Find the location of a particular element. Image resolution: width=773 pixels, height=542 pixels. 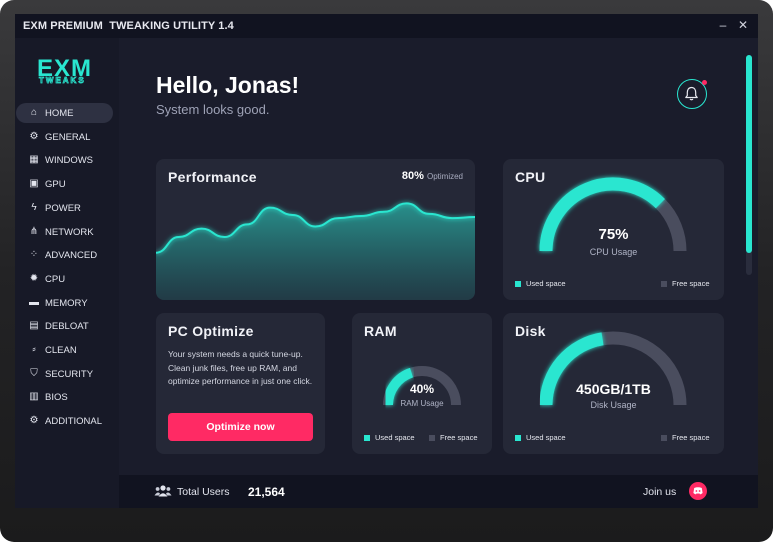

cpu-gauge is located at coordinates (613, 214).